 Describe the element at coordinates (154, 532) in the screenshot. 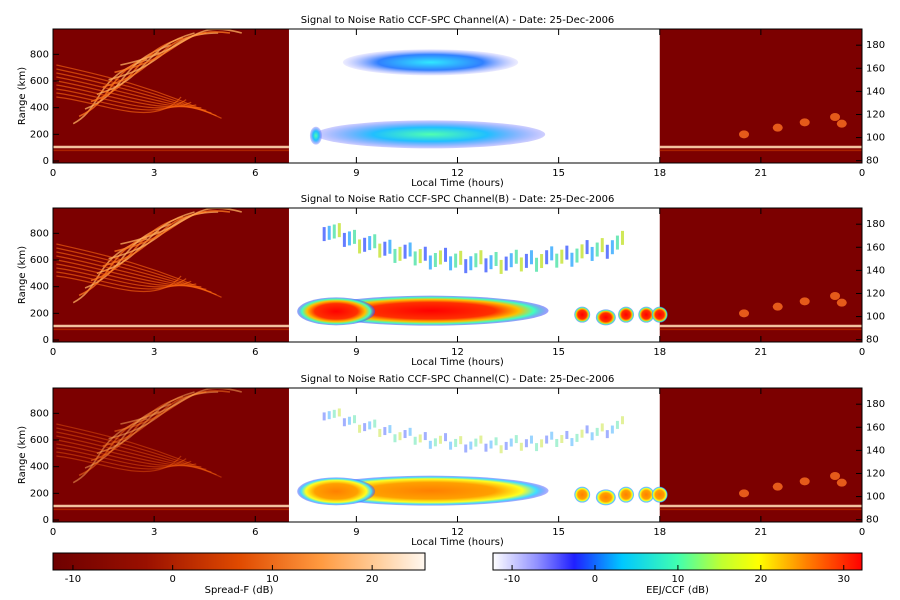

I see `x-tick-label: 3` at that location.